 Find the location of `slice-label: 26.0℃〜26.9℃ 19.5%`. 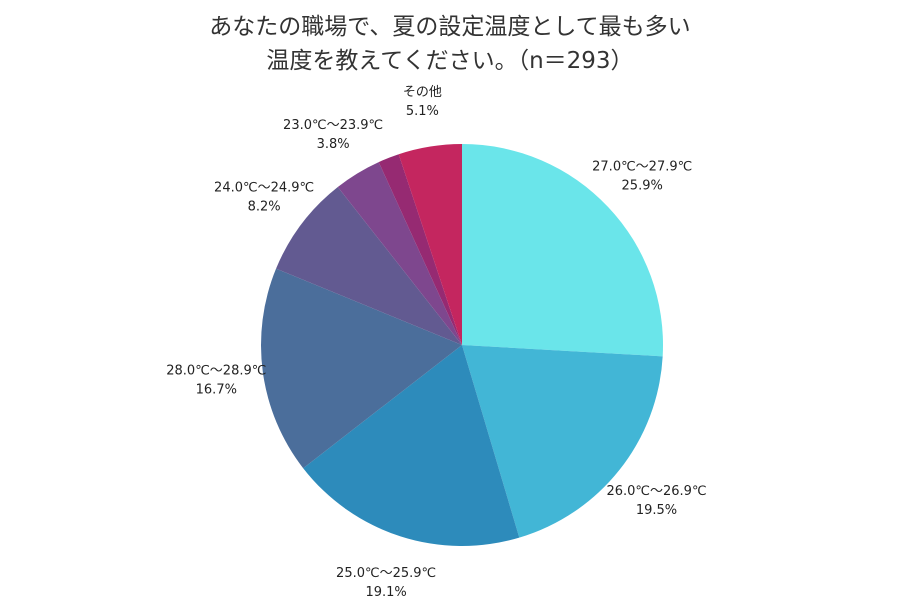

slice-label: 26.0℃〜26.9℃ 19.5% is located at coordinates (656, 501).